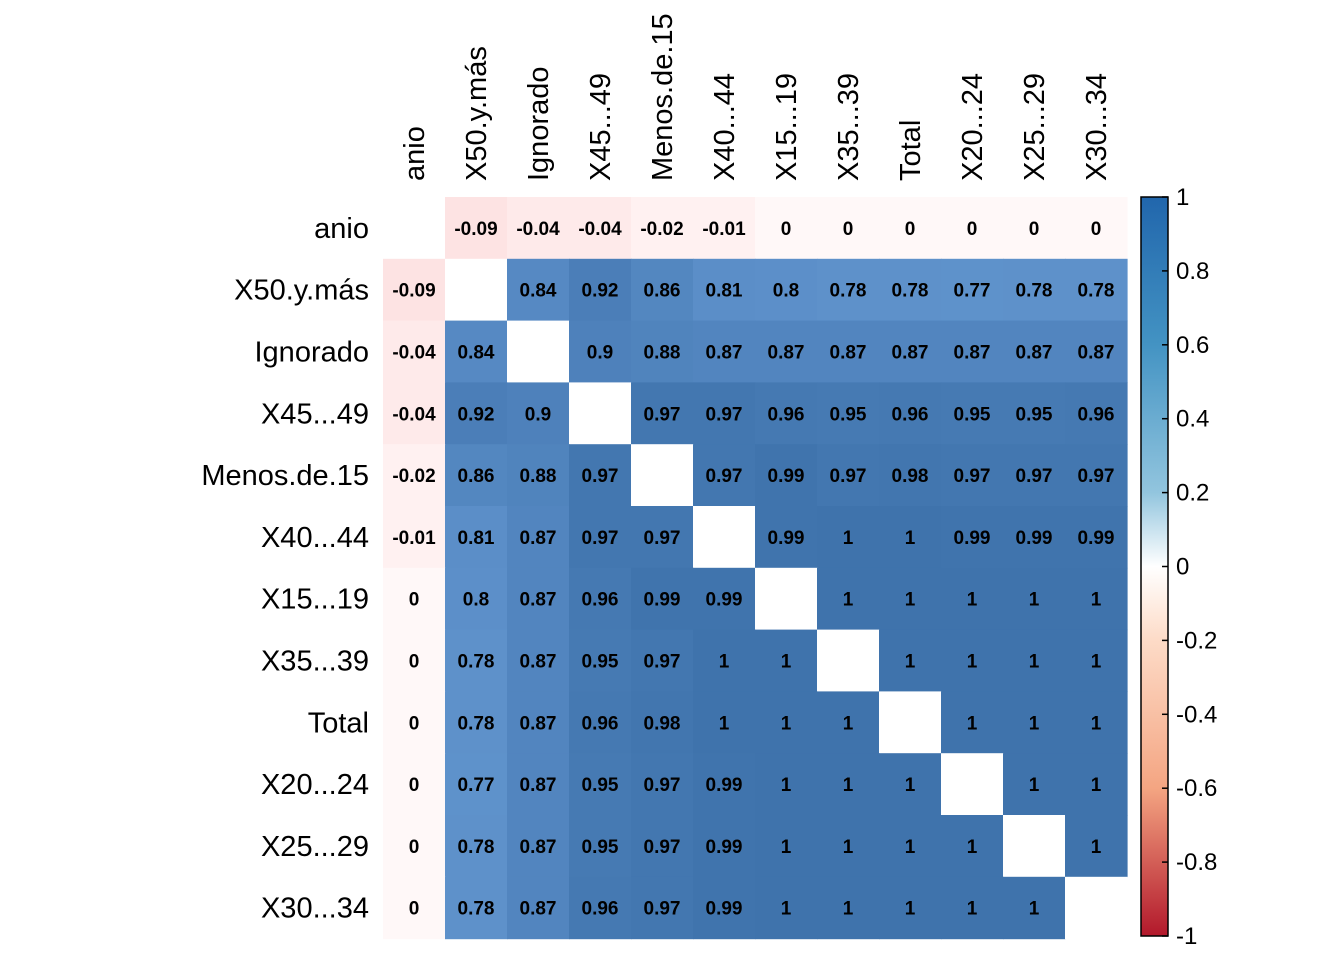 This screenshot has height=960, width=1344. I want to click on column-label: X15...19, so click(787, 127).